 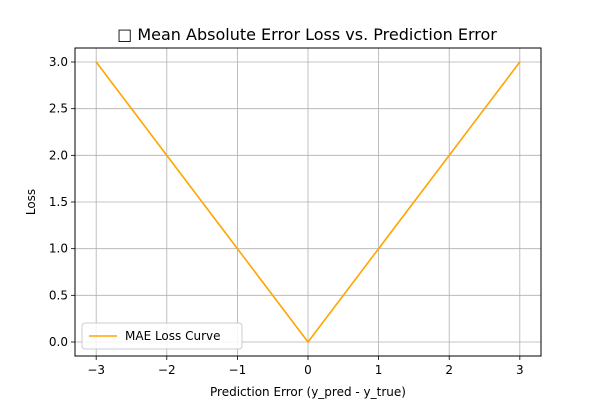 I want to click on y-tick-label: 0.0, so click(x=58, y=342).